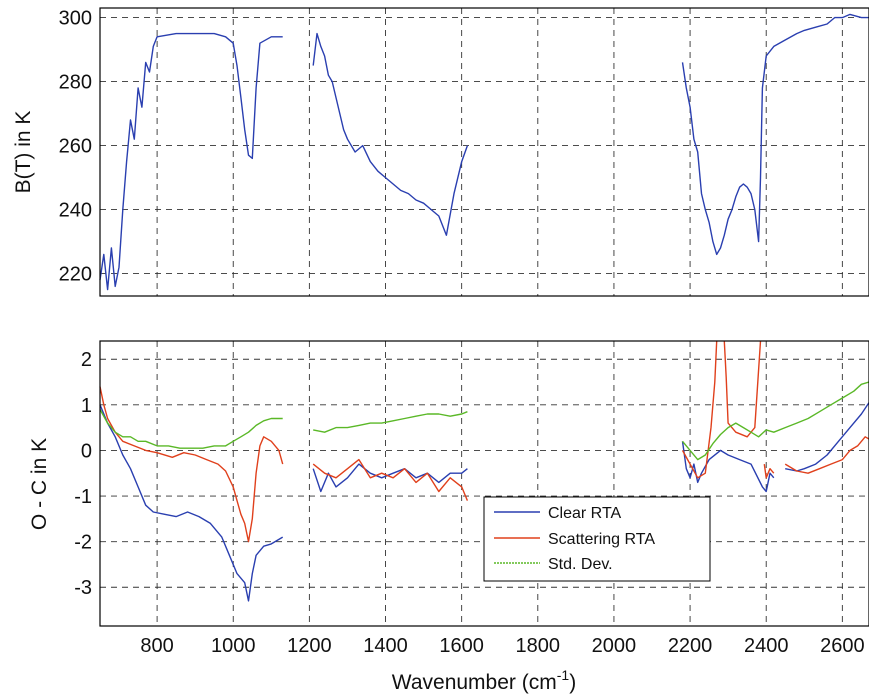  What do you see at coordinates (309, 646) in the screenshot?
I see `x-tick-1200: 1200` at bounding box center [309, 646].